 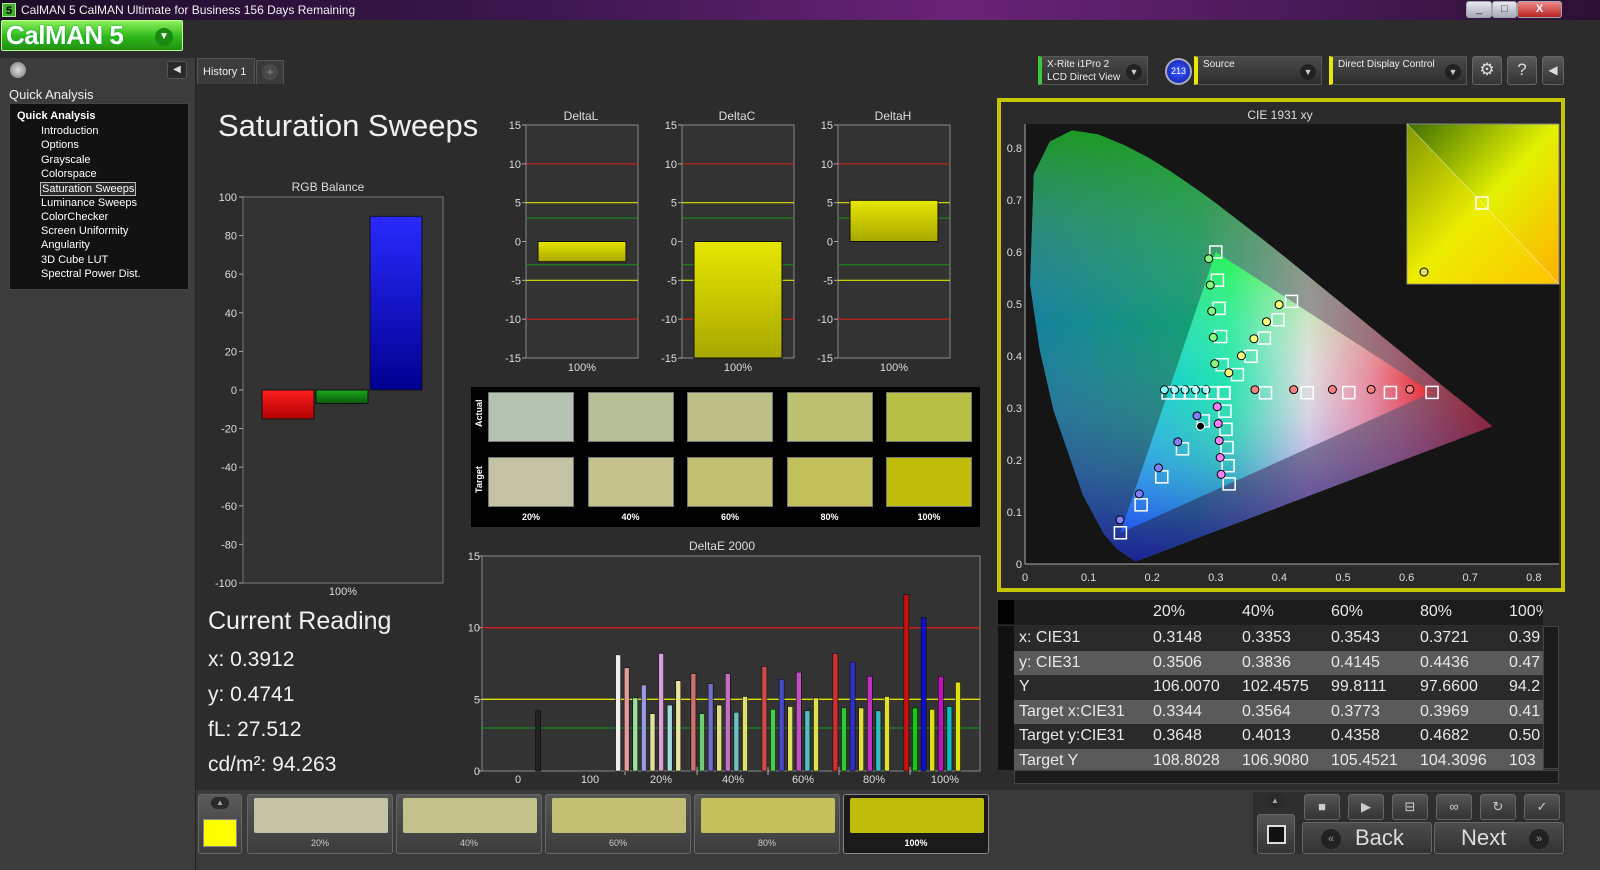 I want to click on delta-bar, so click(x=738, y=300).